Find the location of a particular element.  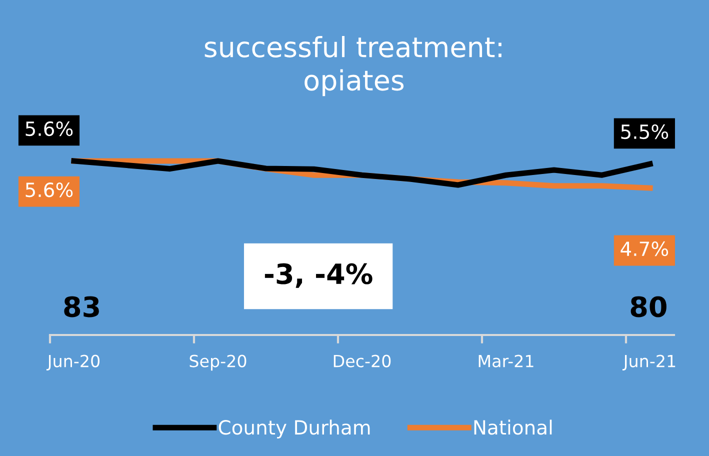

x-tick-label: Jun-20 is located at coordinates (73, 362).